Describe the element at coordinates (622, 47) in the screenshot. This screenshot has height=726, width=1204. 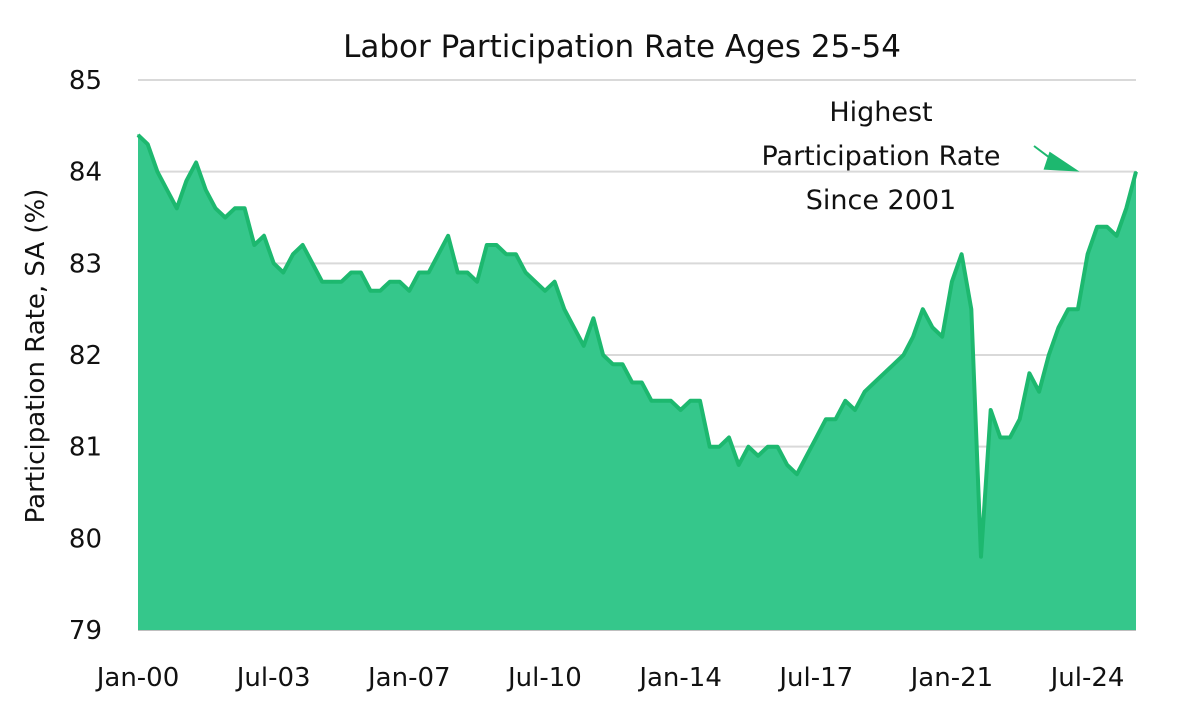
I see `chart-title: Labor Participation Rate Ages 25-54` at that location.